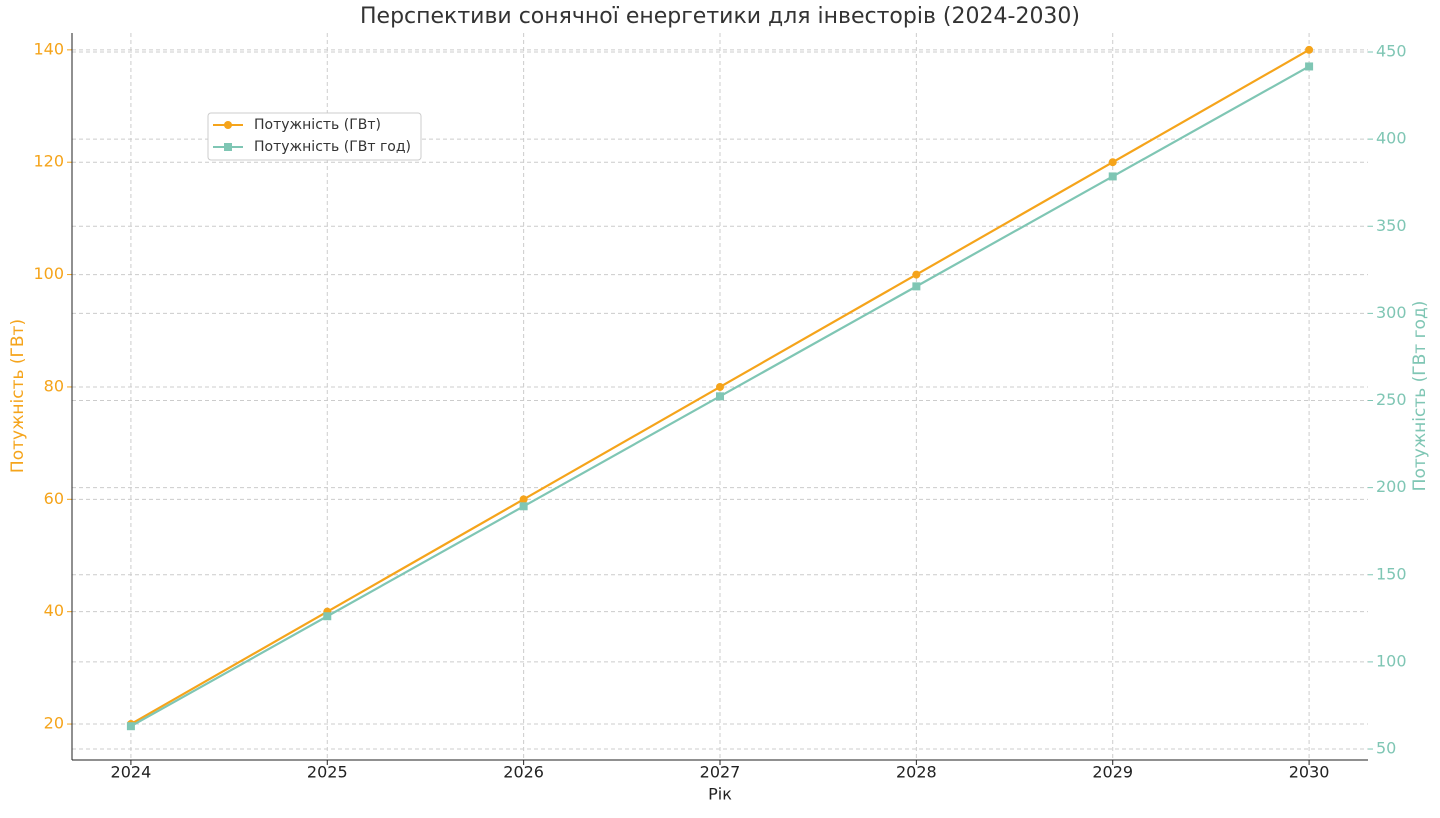  Describe the element at coordinates (131, 772) in the screenshot. I see `x-tick-label: 2024` at that location.